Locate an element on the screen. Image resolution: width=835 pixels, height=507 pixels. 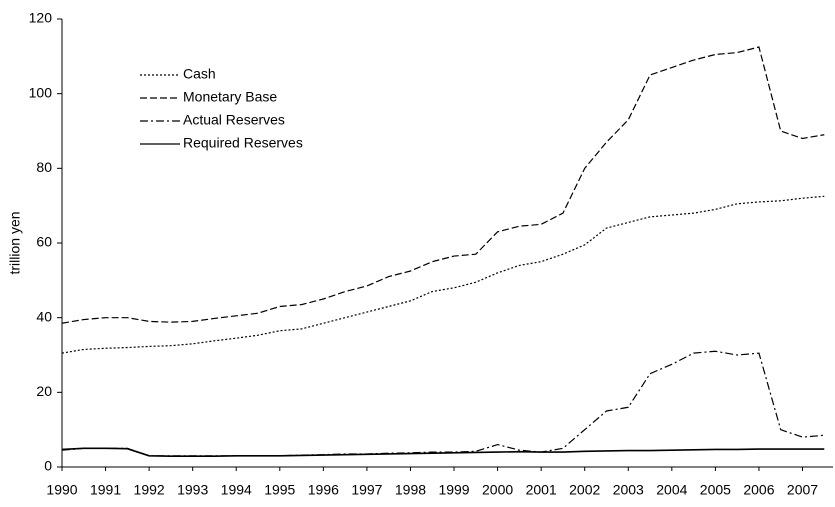
x-tick-label: 2006 is located at coordinates (758, 490).